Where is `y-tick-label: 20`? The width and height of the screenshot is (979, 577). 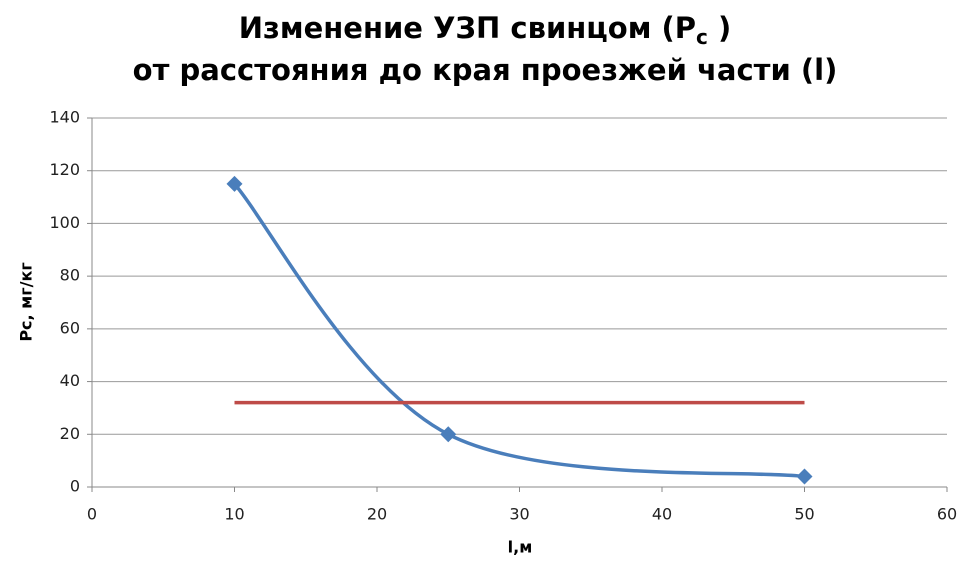
y-tick-label: 20 is located at coordinates (70, 433).